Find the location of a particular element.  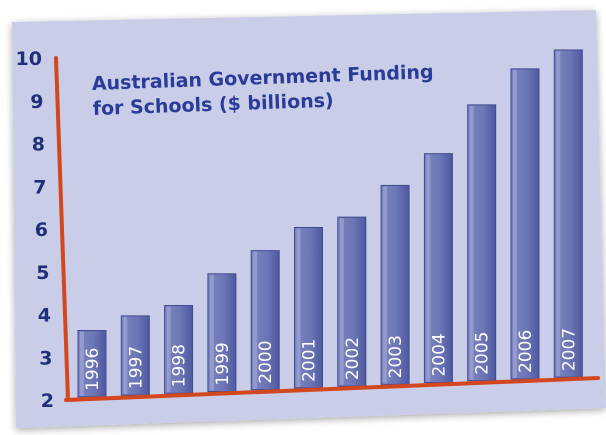

x-category-label: 1997 is located at coordinates (136, 367).